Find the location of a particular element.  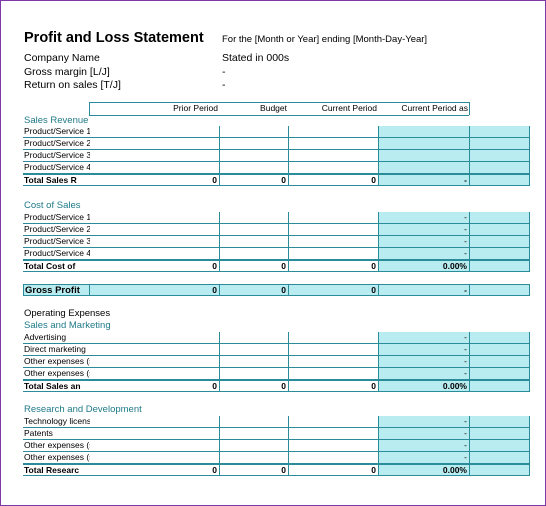

cell-label: Gross Profit is located at coordinates (56, 290).